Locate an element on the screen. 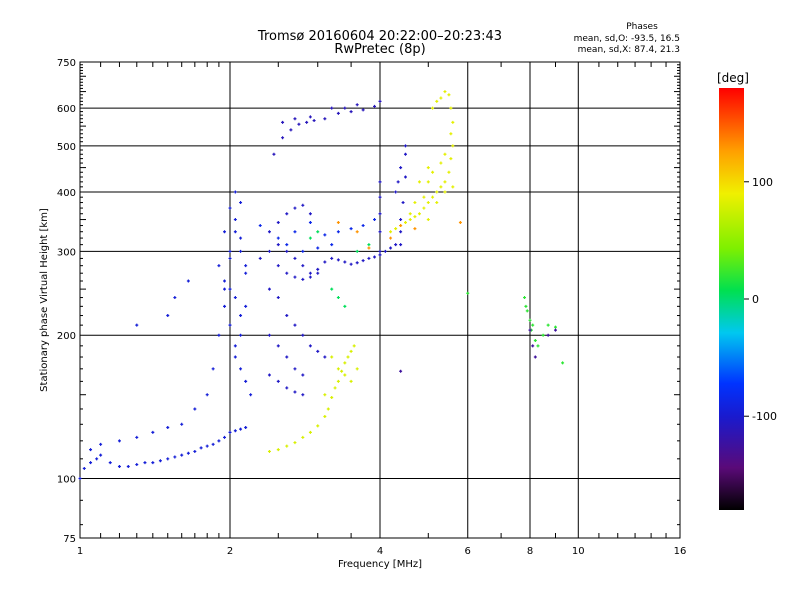  y-axis-label: Stationary phase Virtual Height [km] is located at coordinates (44, 300).